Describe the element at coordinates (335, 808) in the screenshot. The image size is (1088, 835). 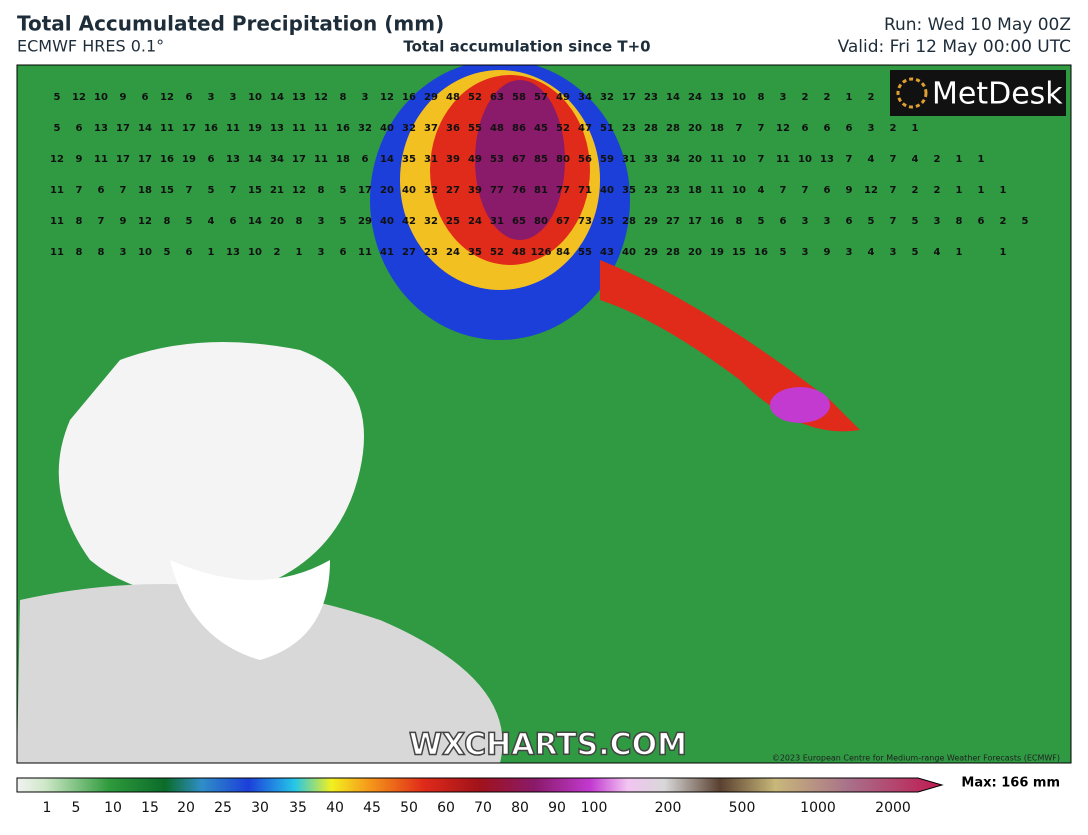
I see `colorbar-tick-label: 40` at that location.